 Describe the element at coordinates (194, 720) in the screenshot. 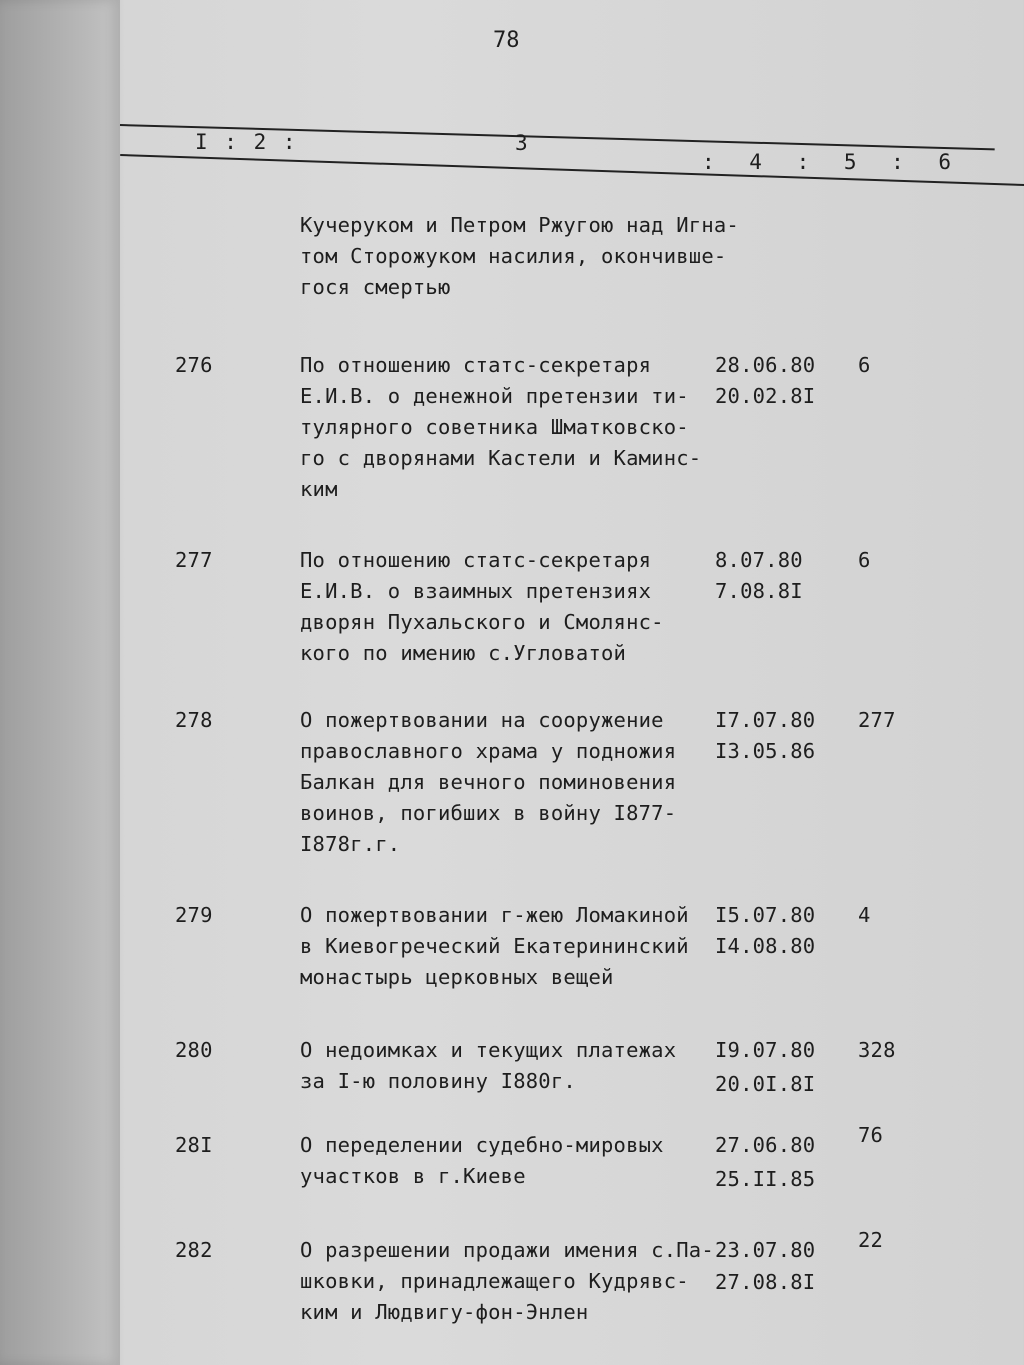

I see `entry-number: 278` at that location.